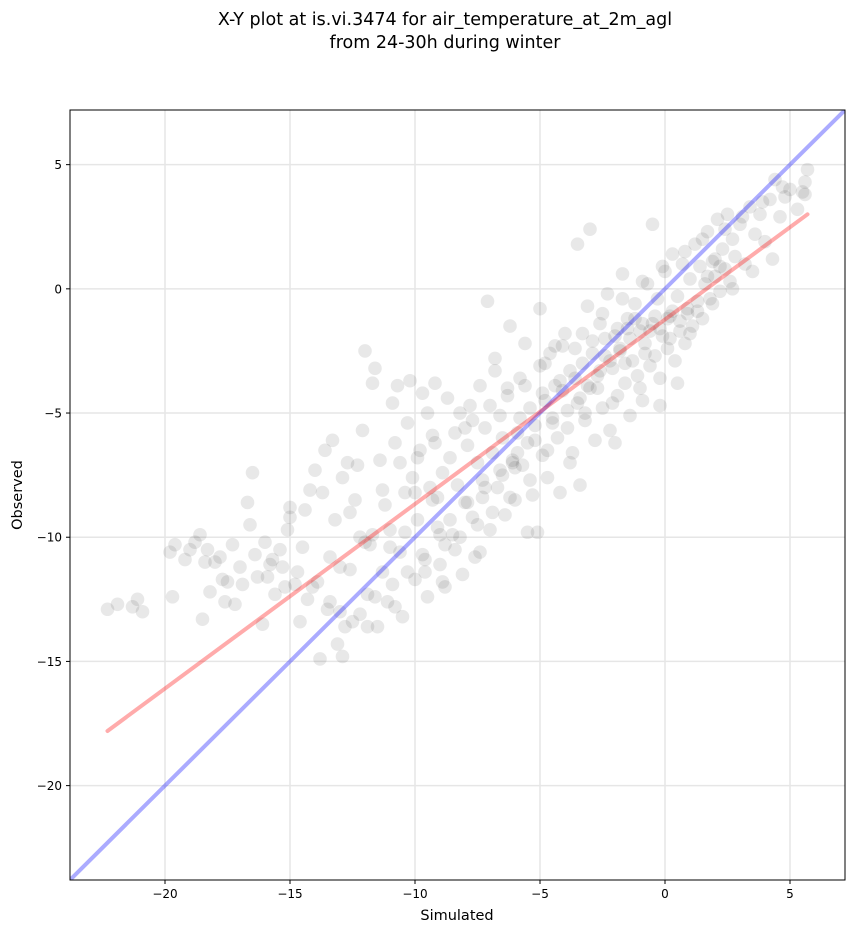  I want to click on x-tick-label: −5, so click(540, 894).